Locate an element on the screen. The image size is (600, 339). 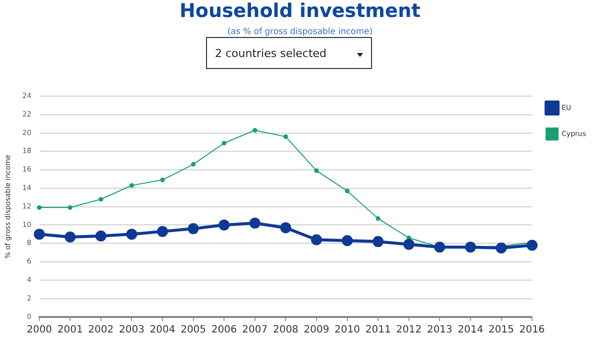
x-tick-label: 2005 is located at coordinates (193, 330).